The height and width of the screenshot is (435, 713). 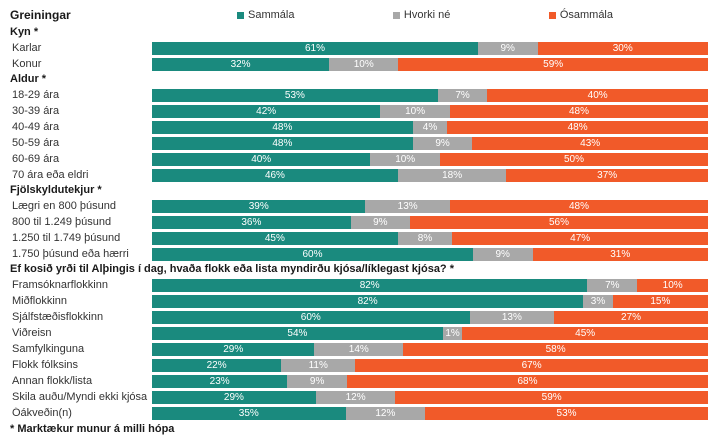 What do you see at coordinates (660, 301) in the screenshot?
I see `bar-segment-osammala: 15%` at bounding box center [660, 301].